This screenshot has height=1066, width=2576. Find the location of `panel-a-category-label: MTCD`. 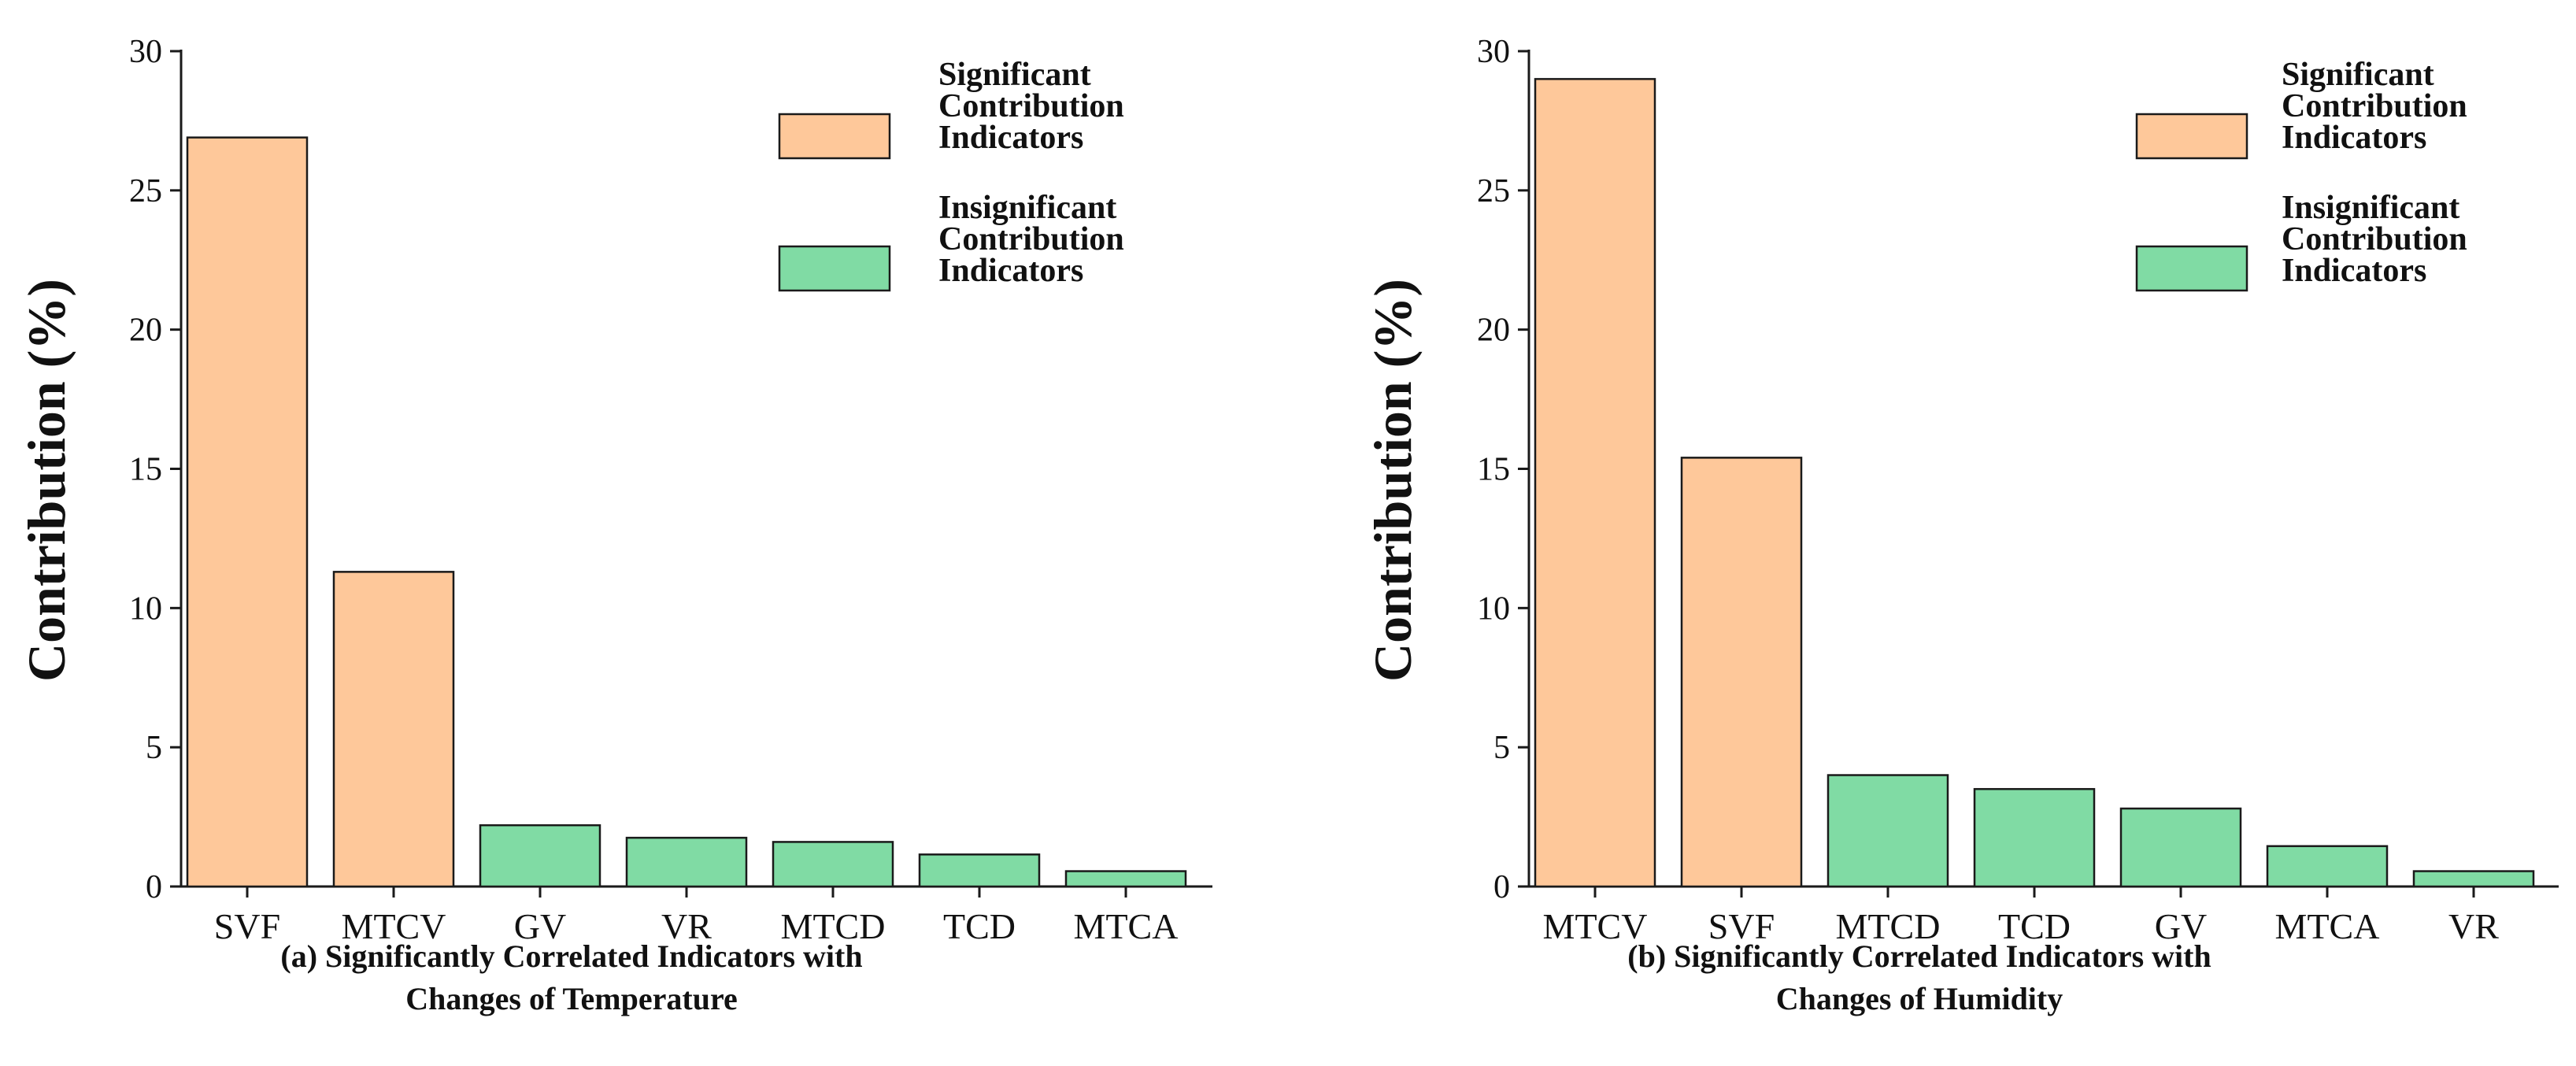

panel-a-category-label: MTCD is located at coordinates (833, 926).